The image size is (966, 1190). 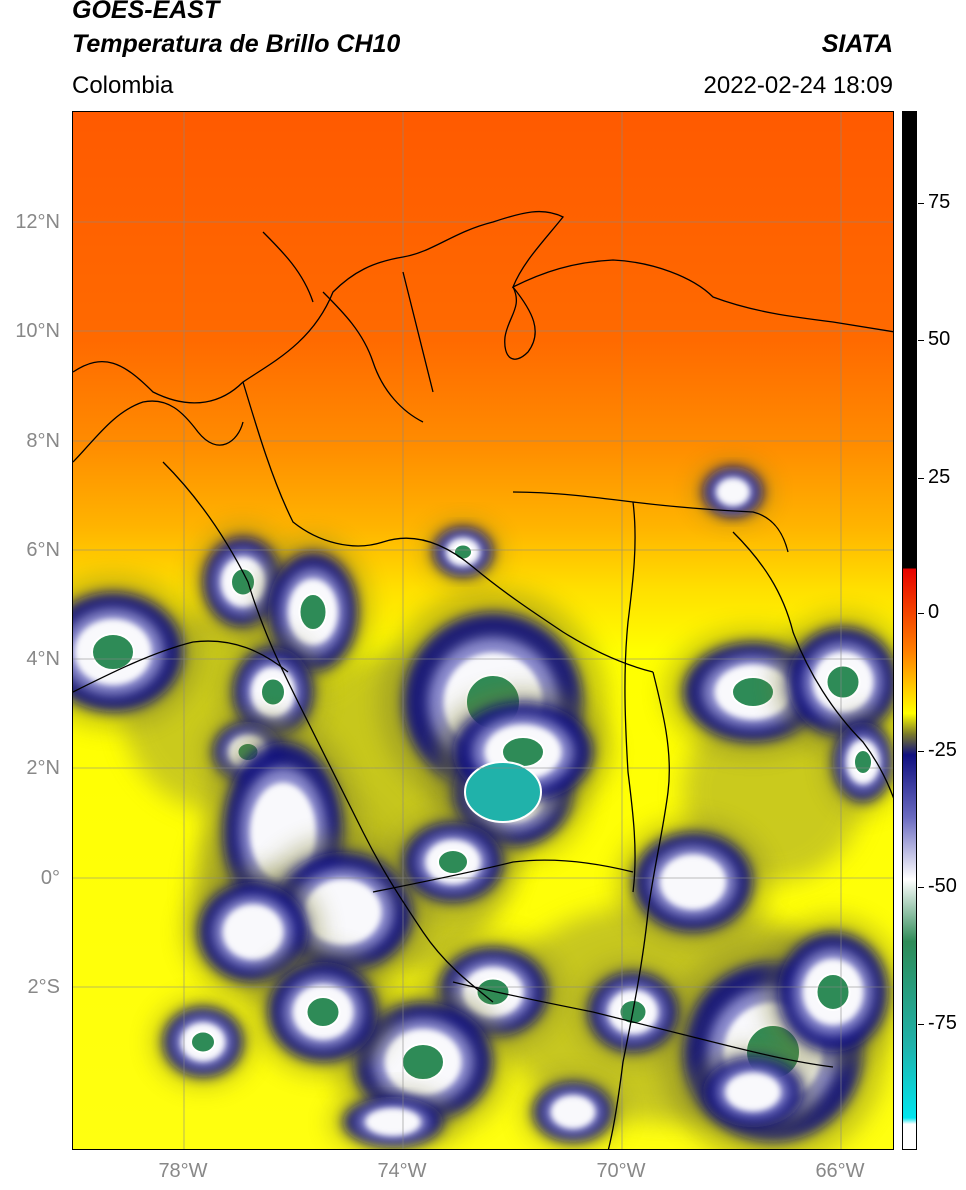 What do you see at coordinates (939, 339) in the screenshot?
I see `colorbar-label-50: 50` at bounding box center [939, 339].